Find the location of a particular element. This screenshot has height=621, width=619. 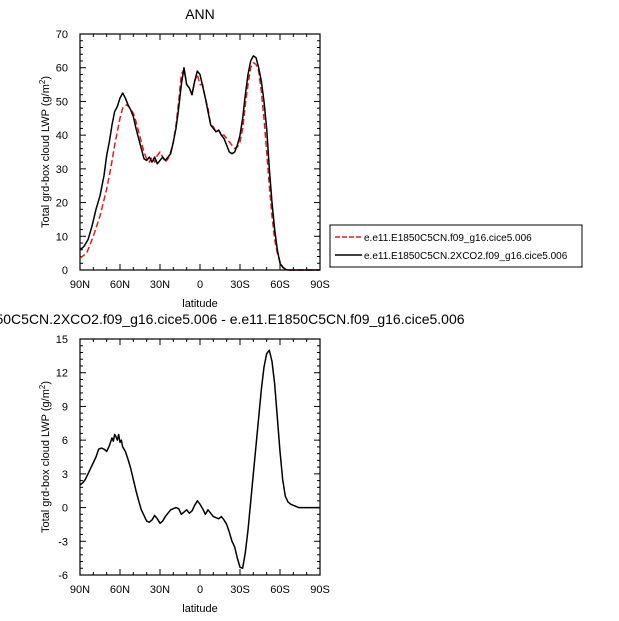

legend-entry-1: e.e11.E1850C5CN.2XCO2.f09_g16.cice5.006 is located at coordinates (466, 256).